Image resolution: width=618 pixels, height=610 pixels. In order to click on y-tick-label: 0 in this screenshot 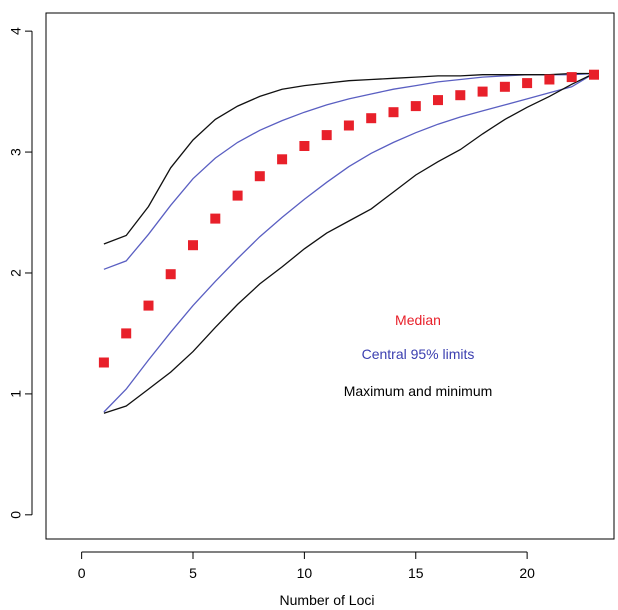, I will do `click(16, 515)`.